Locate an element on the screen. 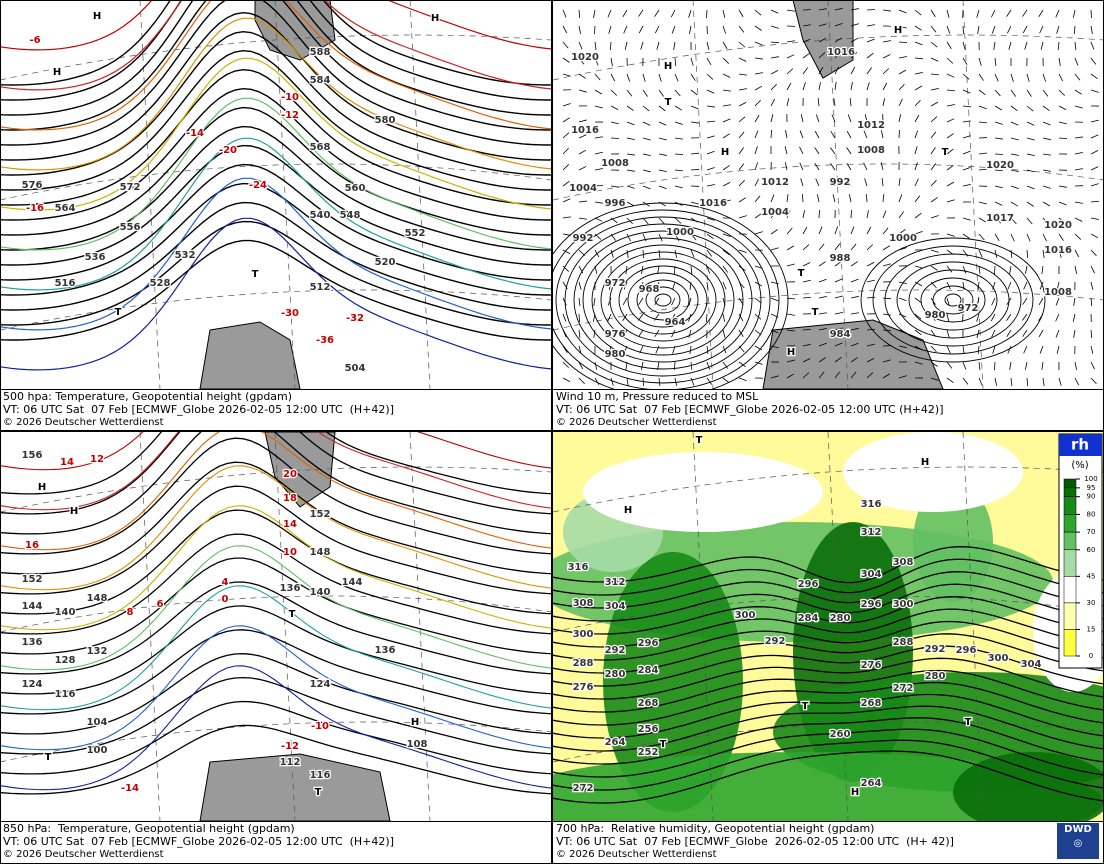 Image resolution: width=1104 pixels, height=864 pixels. contour-label: 308 is located at coordinates (903, 562).